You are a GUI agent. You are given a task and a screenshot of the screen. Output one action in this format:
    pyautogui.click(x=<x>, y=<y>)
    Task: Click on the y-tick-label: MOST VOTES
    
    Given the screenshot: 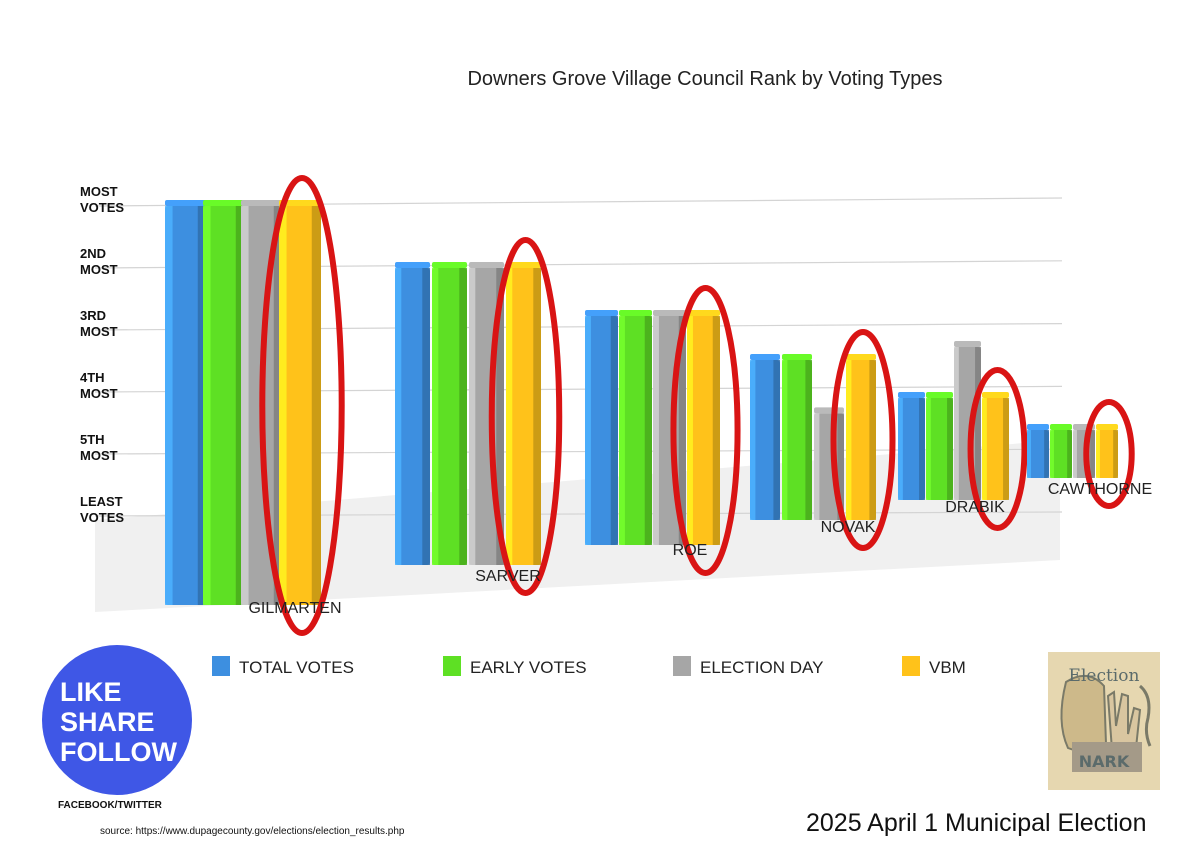 What is the action you would take?
    pyautogui.click(x=102, y=199)
    